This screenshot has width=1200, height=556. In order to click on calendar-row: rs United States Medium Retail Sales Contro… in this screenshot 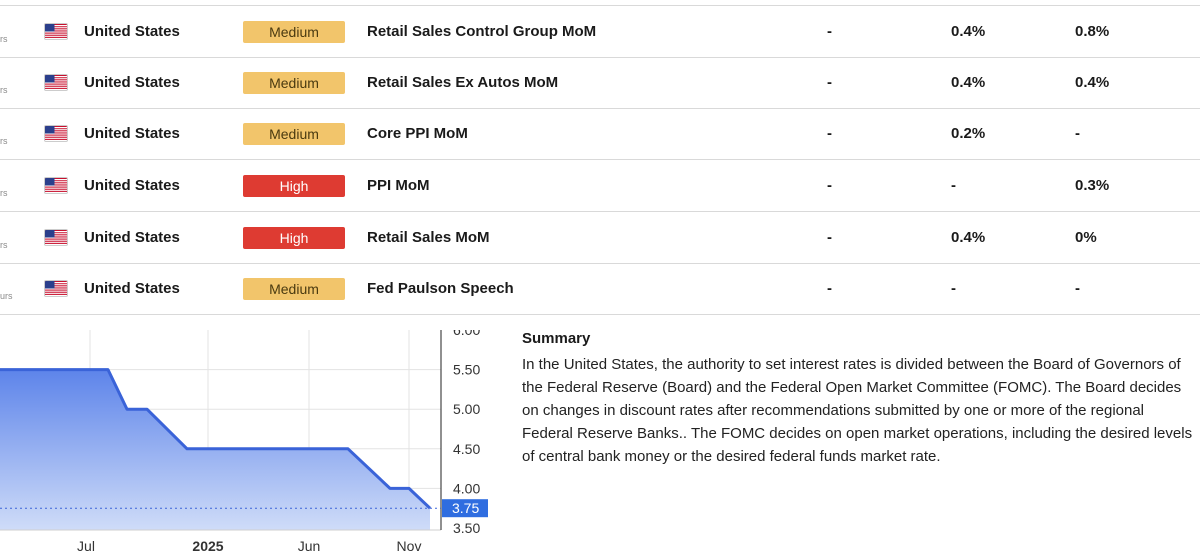, I will do `click(600, 31)`.